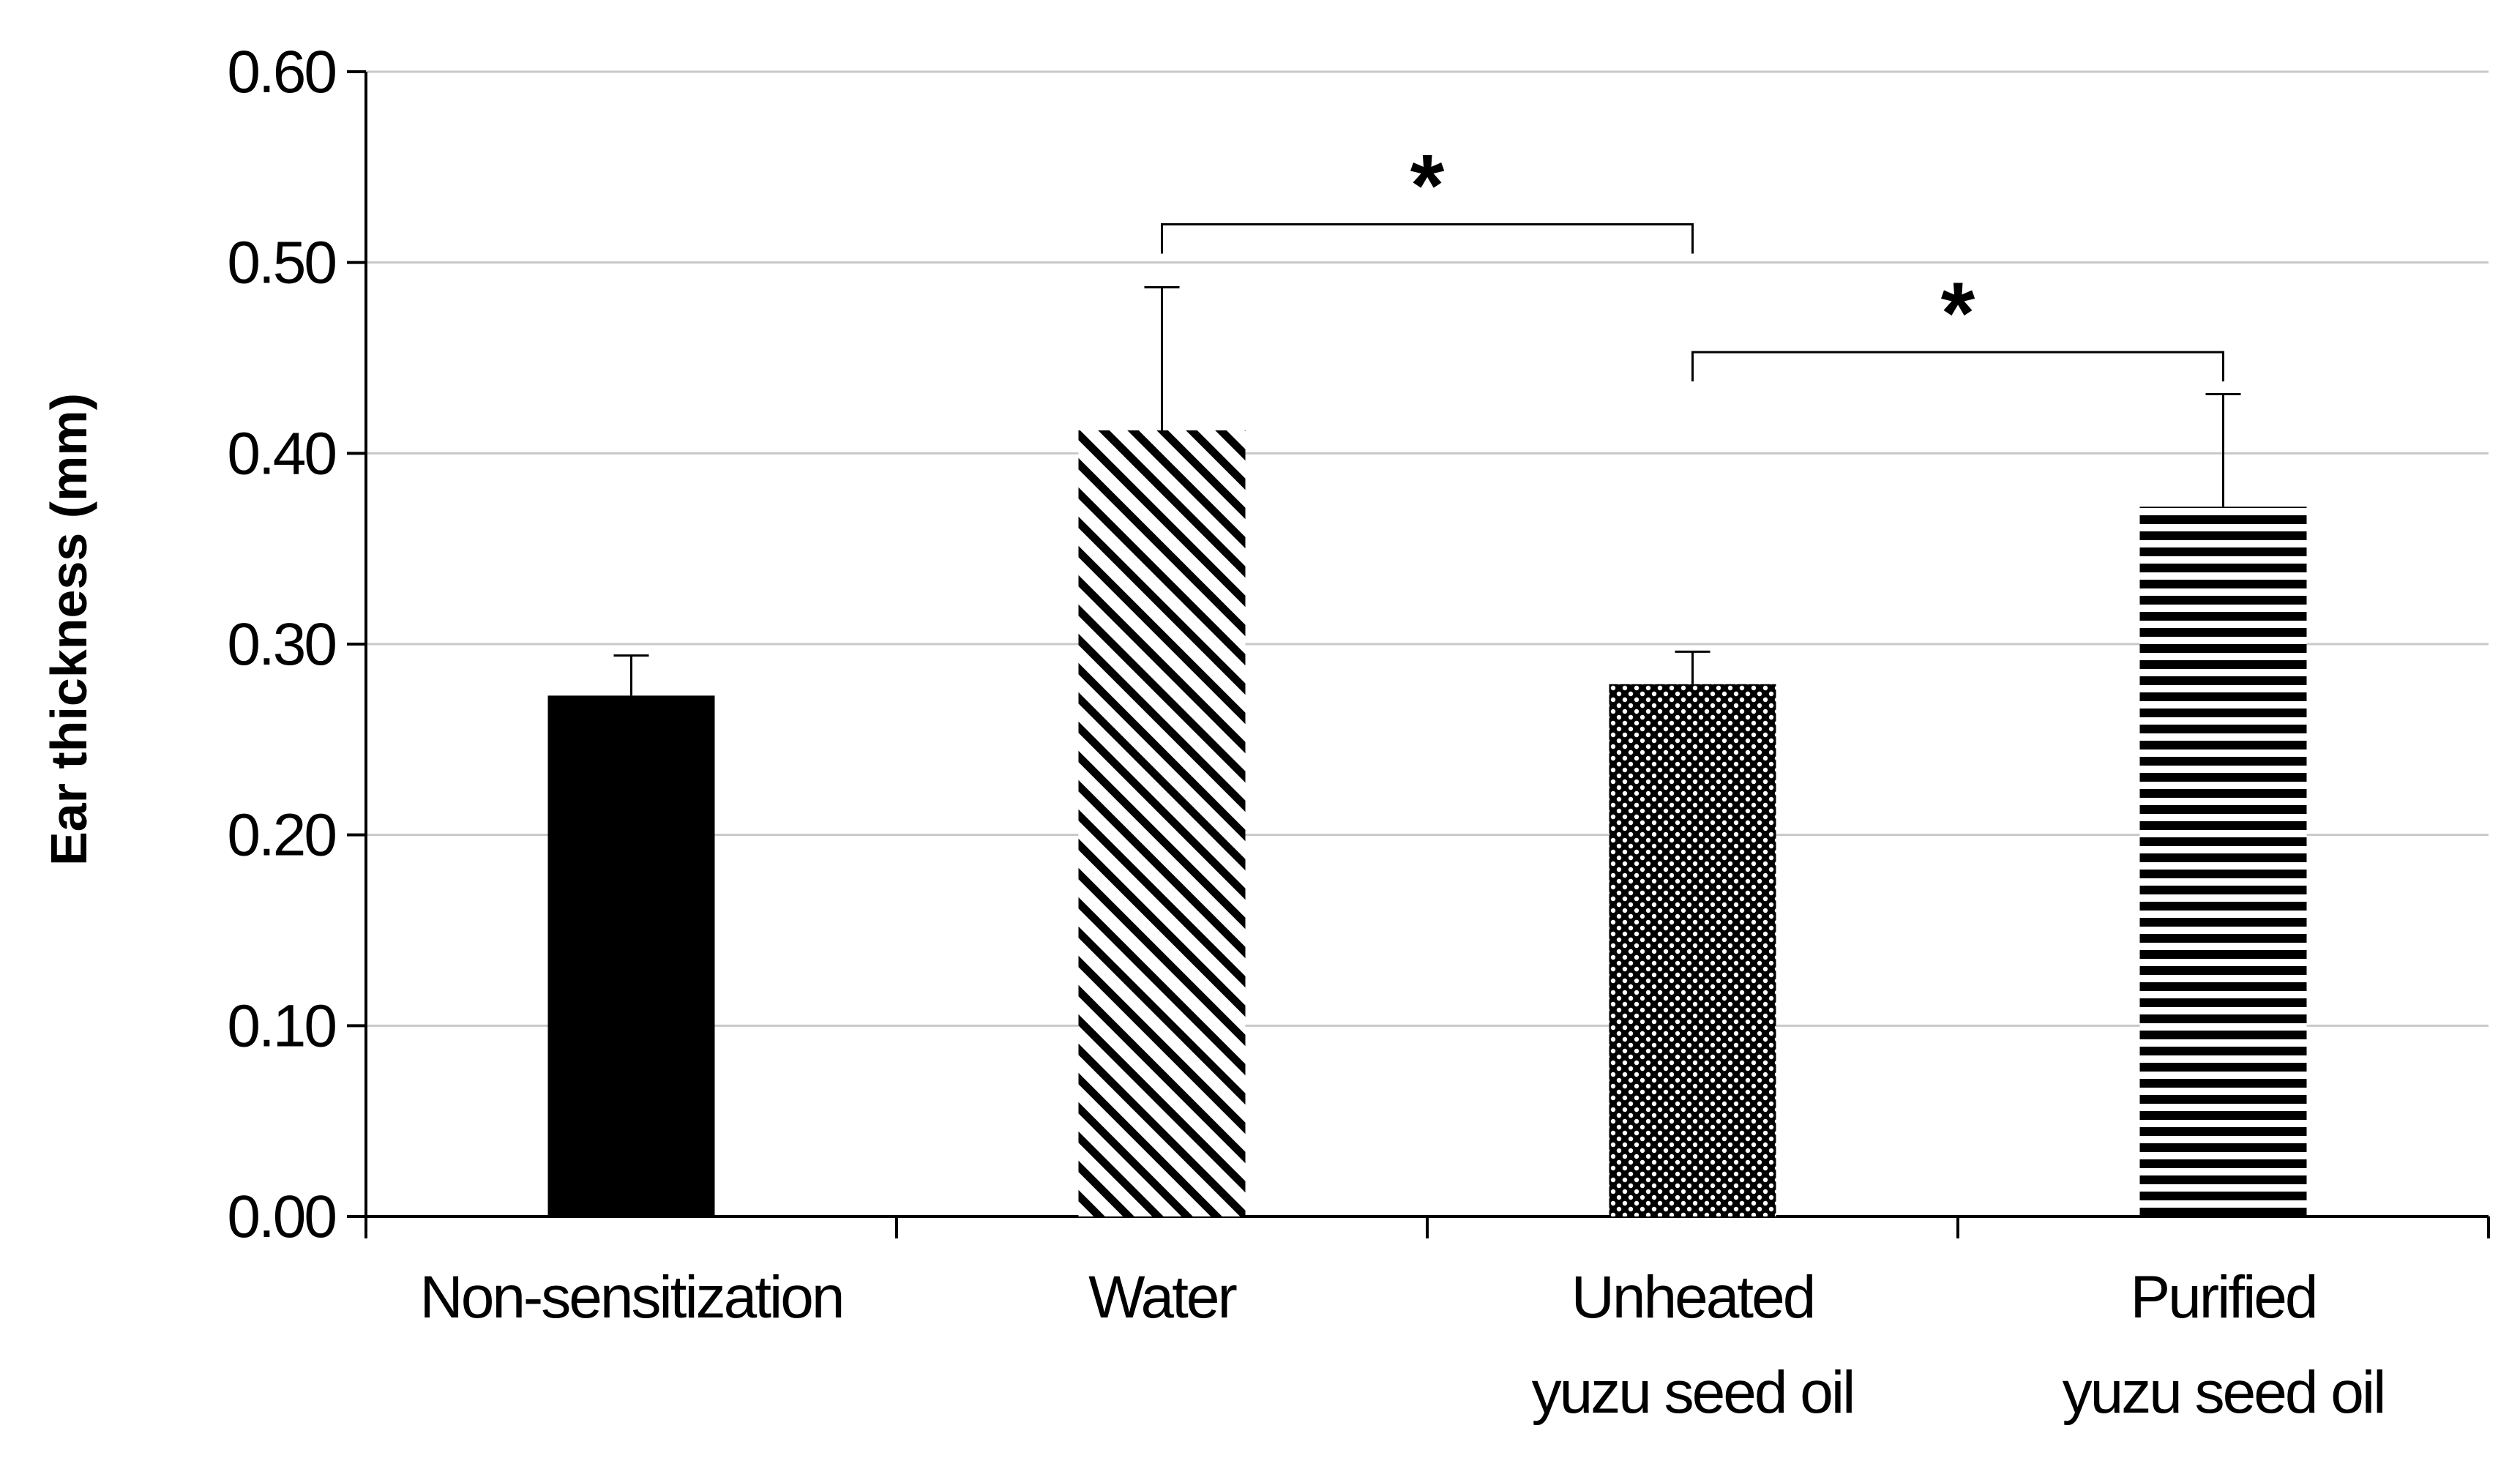  Describe the element at coordinates (281, 453) in the screenshot. I see `y-tick-label: 0.40` at that location.